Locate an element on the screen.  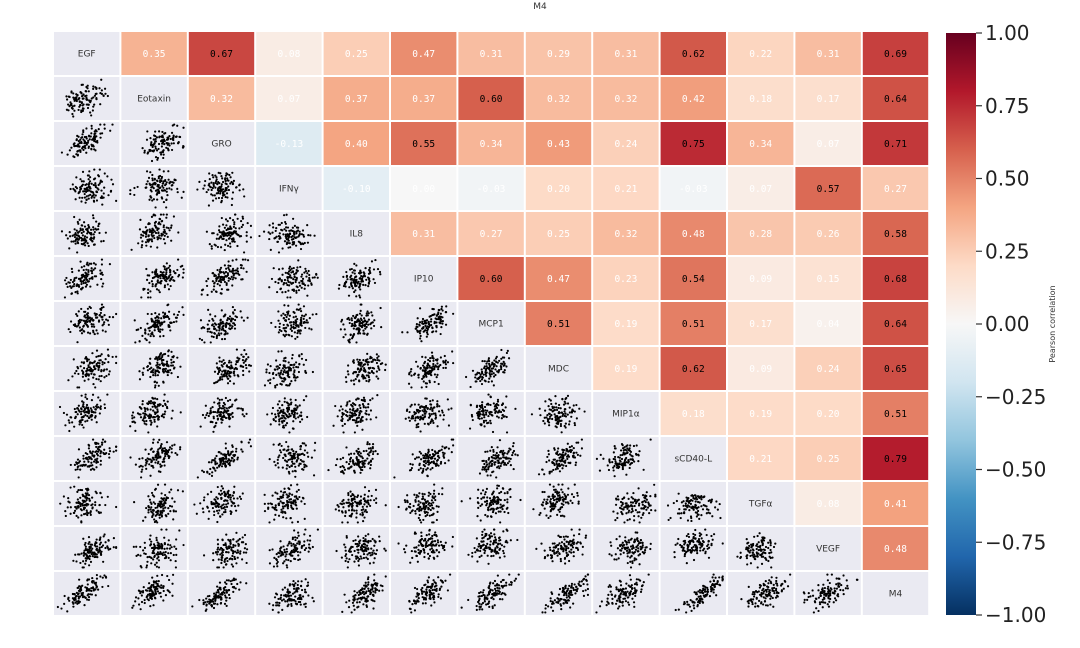
correlation-value: 0.68 is located at coordinates (895, 279).